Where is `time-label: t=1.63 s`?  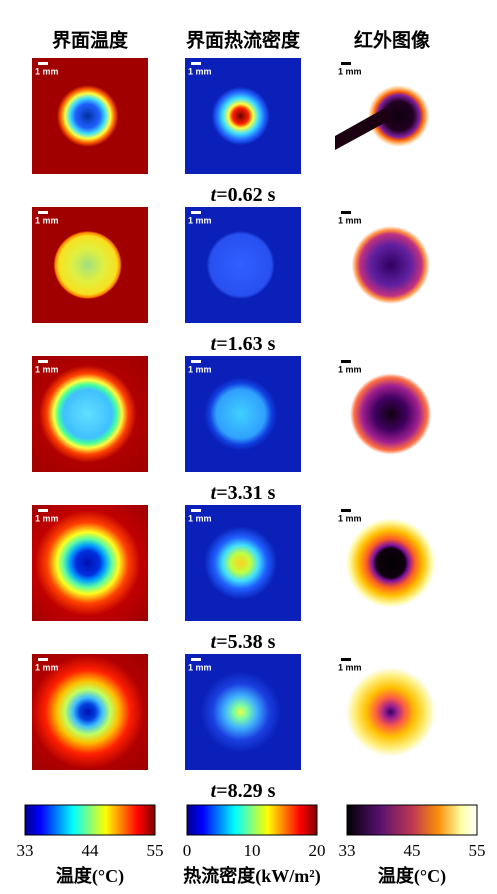
time-label: t=1.63 s is located at coordinates (243, 344).